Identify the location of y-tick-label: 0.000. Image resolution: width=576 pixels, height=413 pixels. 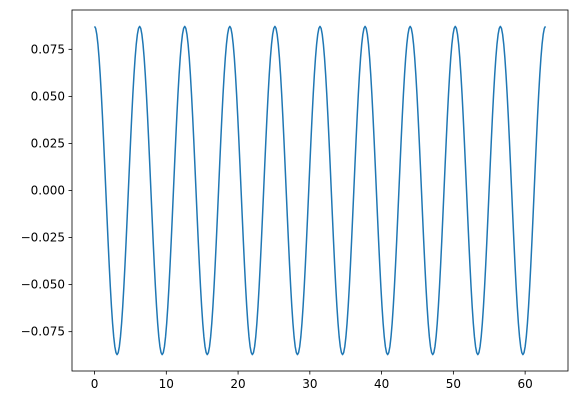
(48, 191).